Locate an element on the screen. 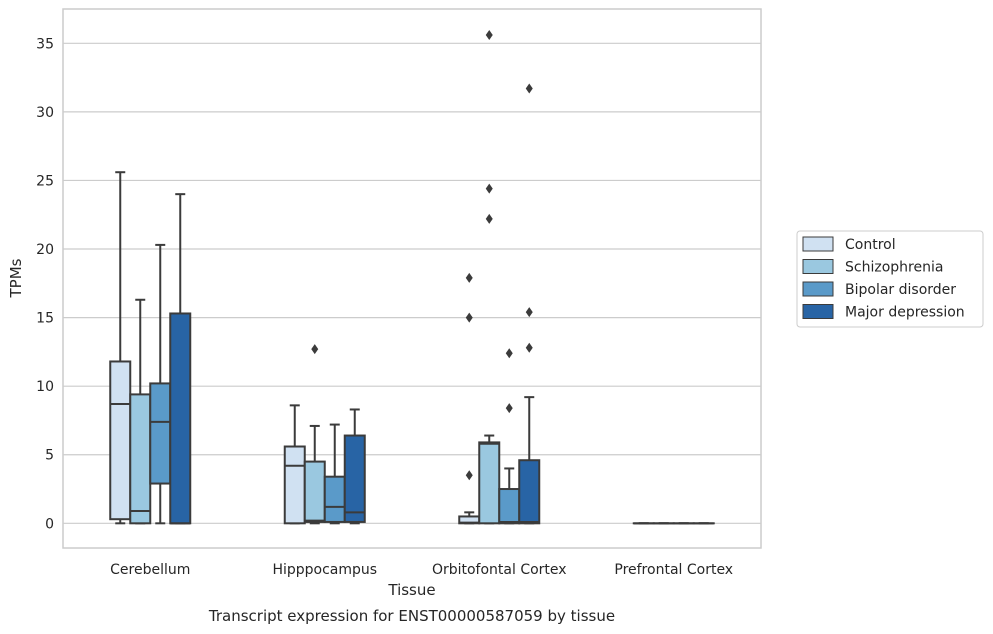 This screenshot has width=993, height=634. legend-label-2: Bipolar disorder is located at coordinates (900, 290).